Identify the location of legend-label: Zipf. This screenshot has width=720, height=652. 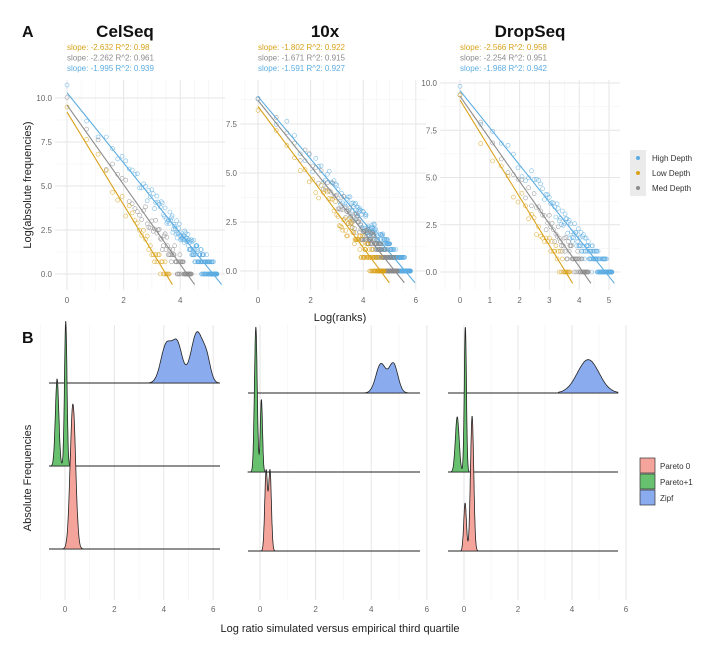
(667, 498).